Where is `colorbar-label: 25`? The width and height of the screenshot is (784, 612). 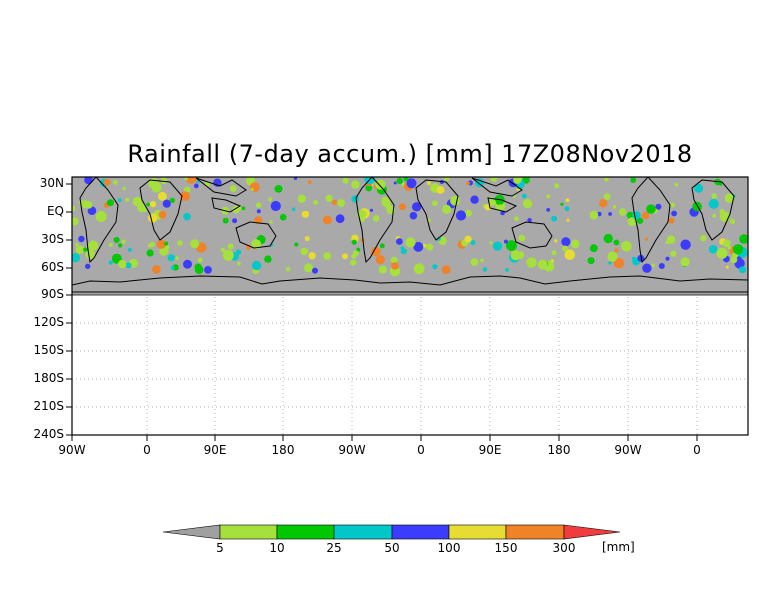 colorbar-label: 25 is located at coordinates (334, 548).